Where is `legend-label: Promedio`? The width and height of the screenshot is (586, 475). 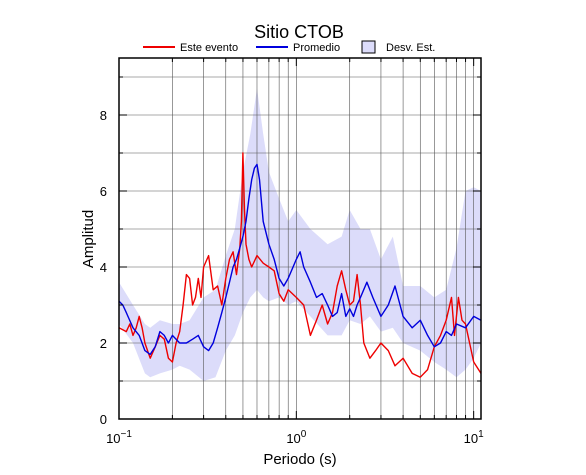
legend-label: Promedio is located at coordinates (316, 48).